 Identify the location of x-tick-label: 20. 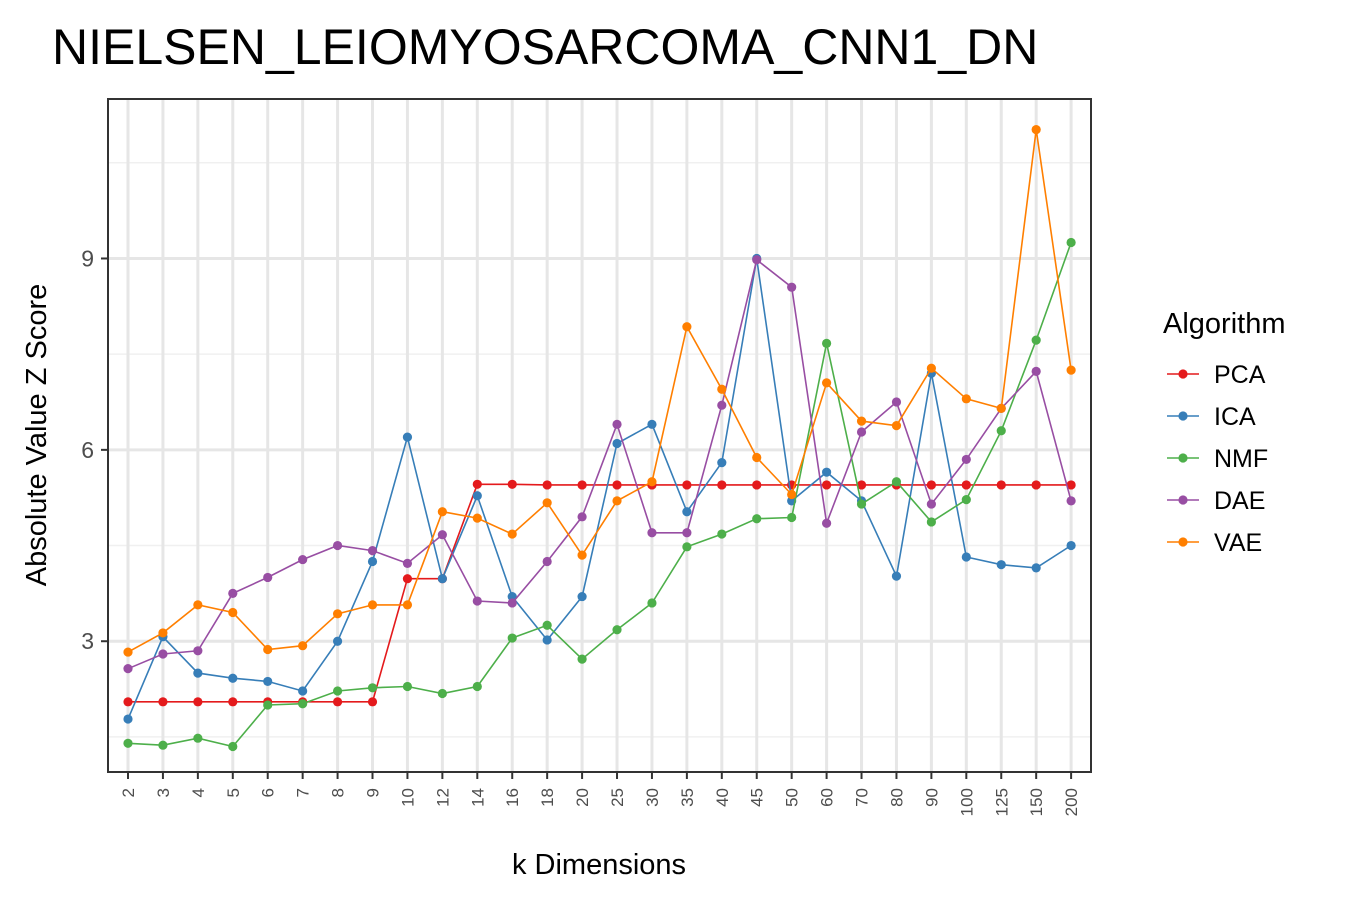
(582, 797).